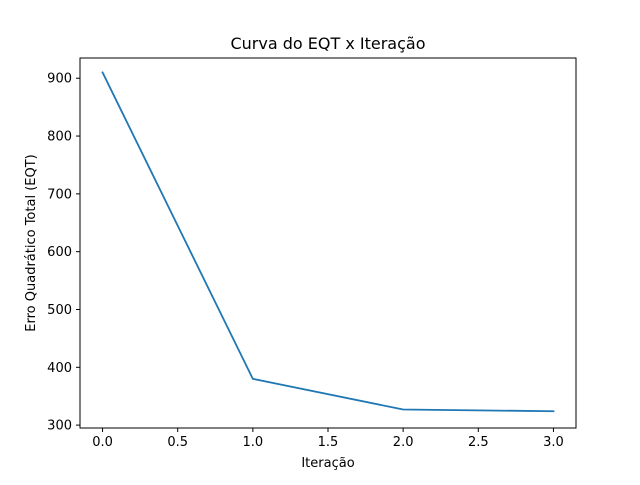  I want to click on y-tick-label: 900, so click(59, 79).